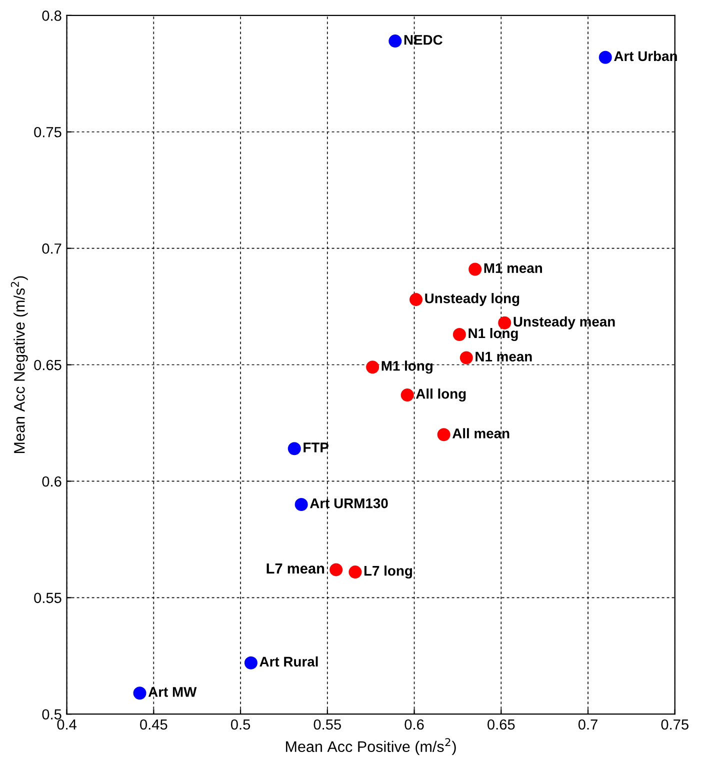 This screenshot has height=772, width=703. Describe the element at coordinates (48, 598) in the screenshot. I see `y-tick-label: 0.55` at that location.